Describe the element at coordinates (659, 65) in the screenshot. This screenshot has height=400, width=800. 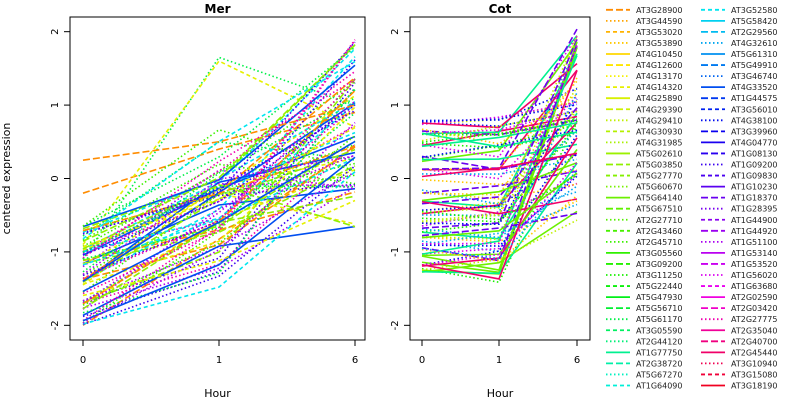
I see `legend-label: AT4G12600` at that location.